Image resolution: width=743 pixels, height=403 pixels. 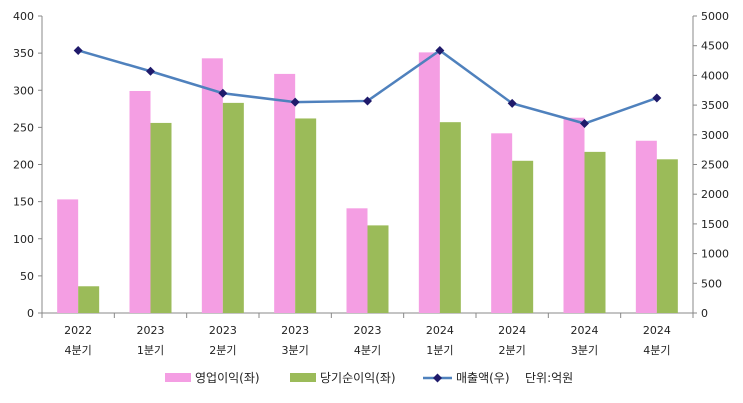 What do you see at coordinates (715, 224) in the screenshot?
I see `right-tick-label: 1500` at bounding box center [715, 224].